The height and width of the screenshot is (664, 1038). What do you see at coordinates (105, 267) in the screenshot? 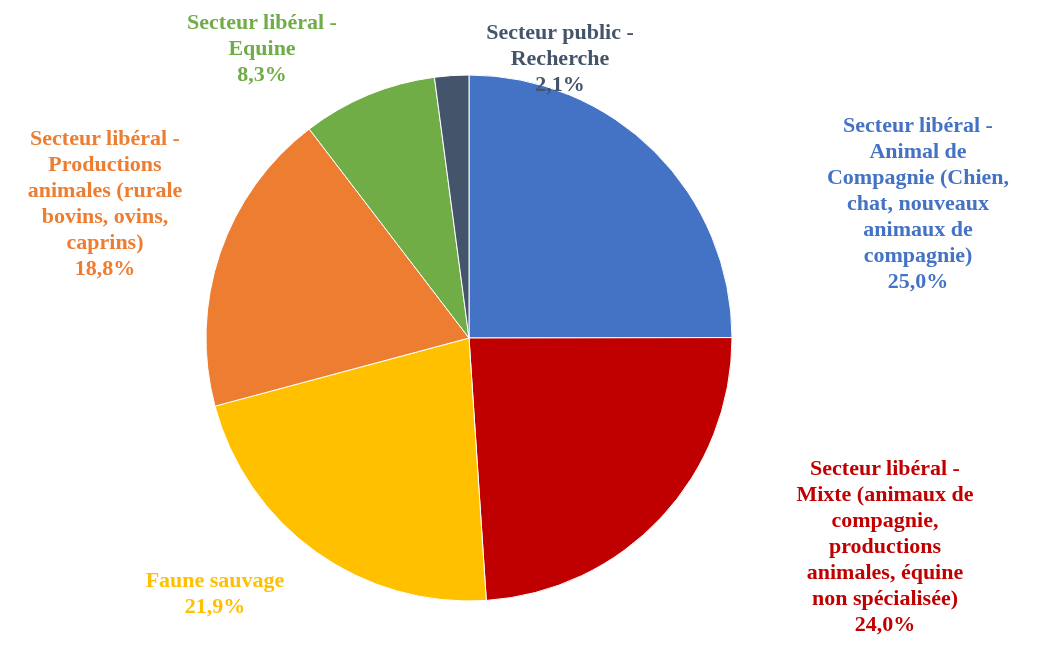
I see `data-label: 18,8%` at bounding box center [105, 267].